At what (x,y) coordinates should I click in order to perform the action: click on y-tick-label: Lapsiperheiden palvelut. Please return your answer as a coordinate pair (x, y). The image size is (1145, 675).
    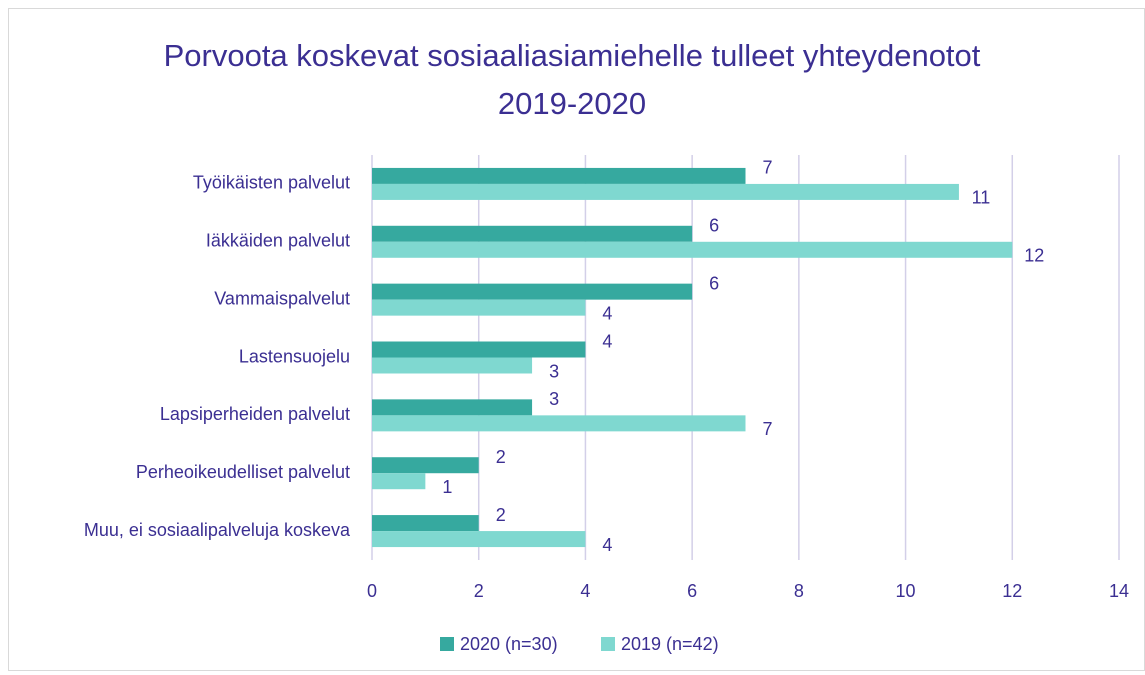
    Looking at the image, I should click on (255, 414).